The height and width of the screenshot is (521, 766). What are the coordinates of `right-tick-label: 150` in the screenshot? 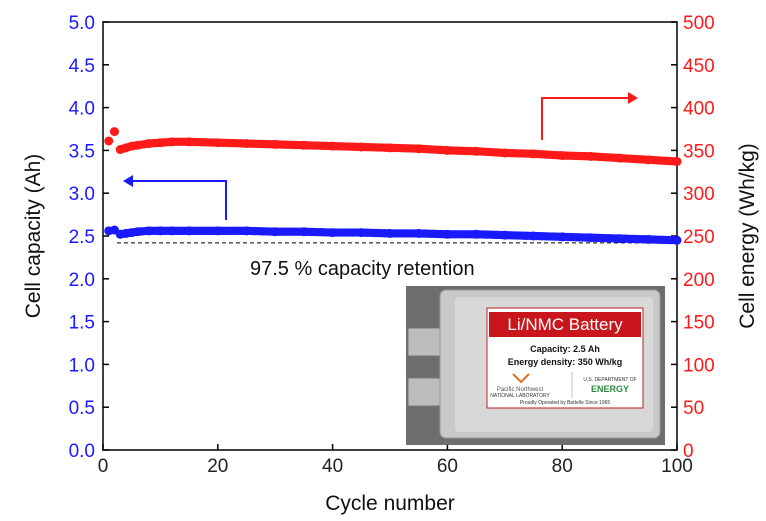 It's located at (699, 323).